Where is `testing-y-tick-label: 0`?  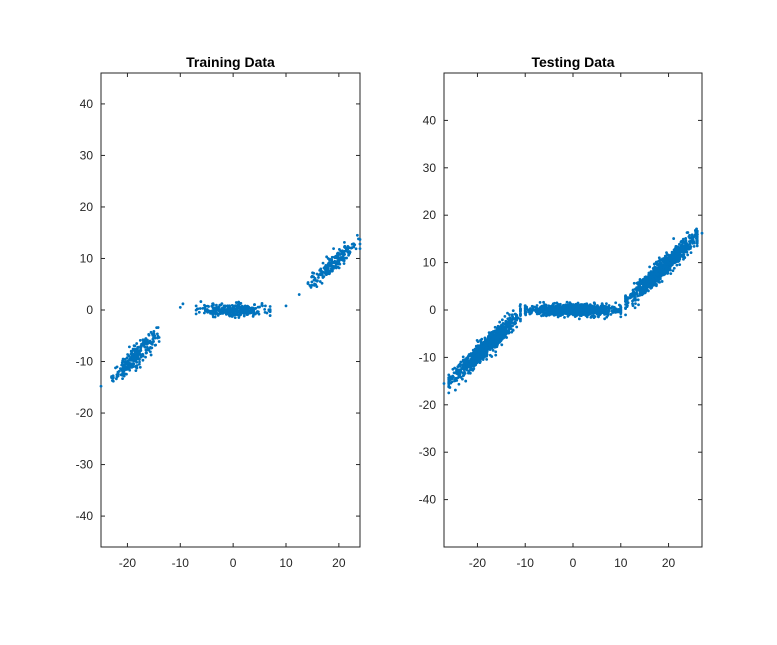 testing-y-tick-label: 0 is located at coordinates (432, 310).